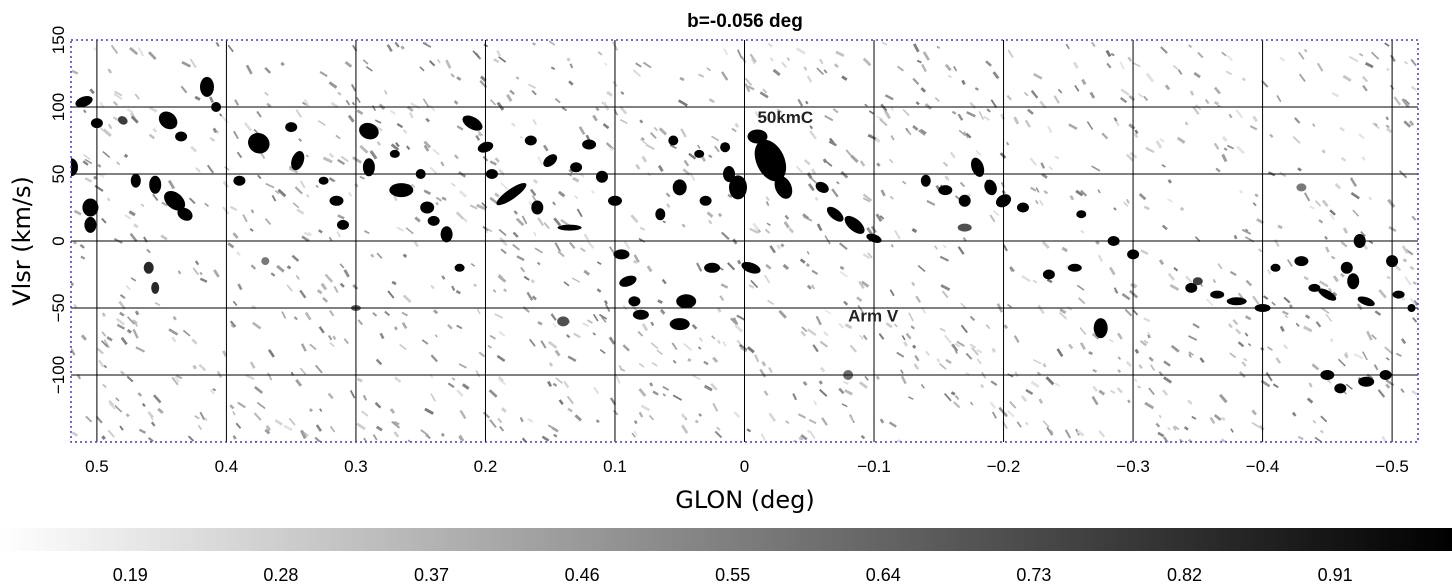  What do you see at coordinates (1184, 575) in the screenshot?
I see `colorbar-tick-label: 0.82` at bounding box center [1184, 575].